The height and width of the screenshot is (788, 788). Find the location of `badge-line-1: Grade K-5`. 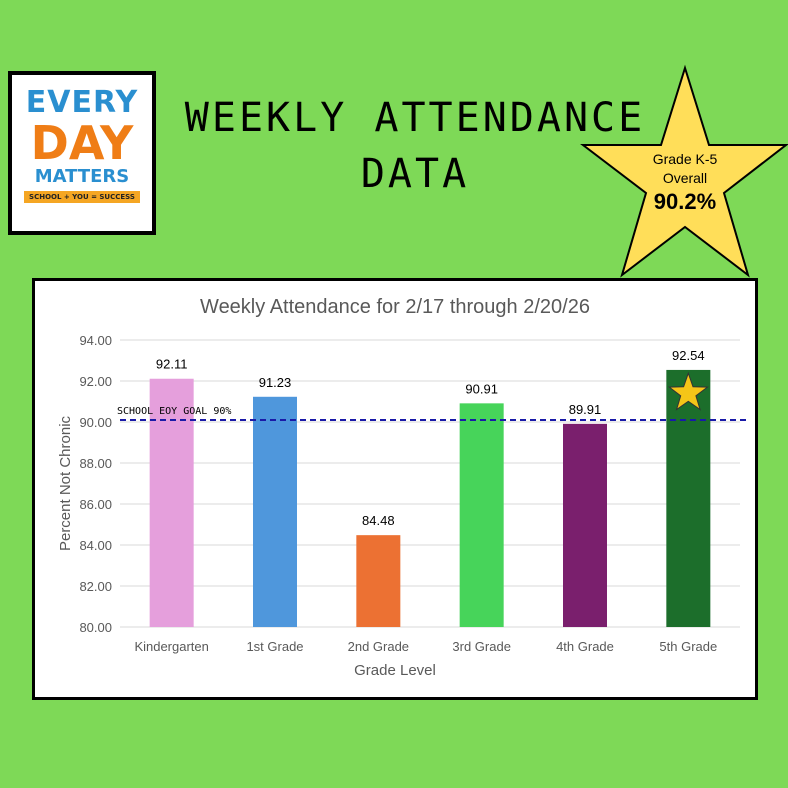

badge-line-1: Grade K-5 is located at coordinates (685, 159).